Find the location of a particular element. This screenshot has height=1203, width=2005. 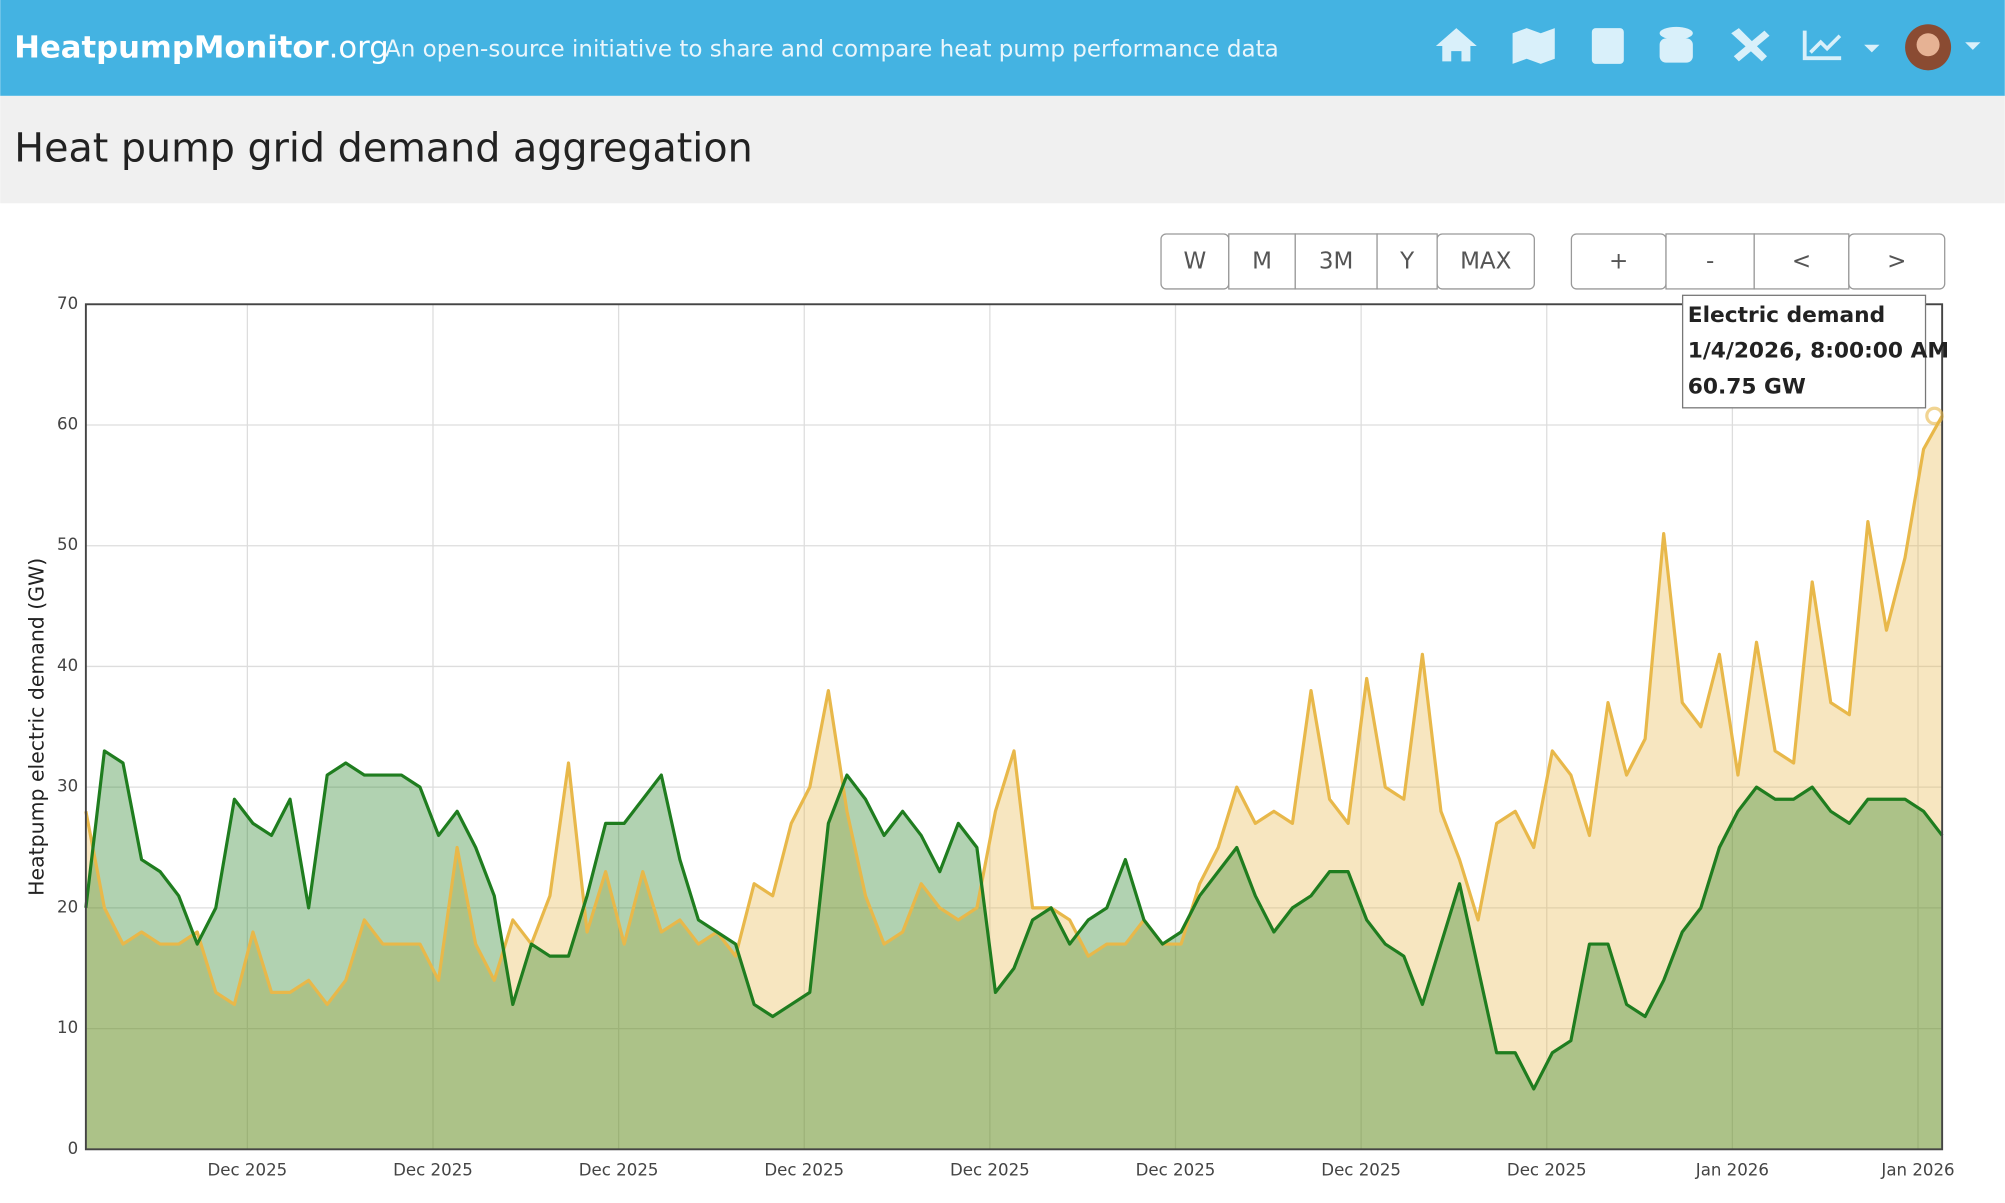

button: Y is located at coordinates (1407, 261).